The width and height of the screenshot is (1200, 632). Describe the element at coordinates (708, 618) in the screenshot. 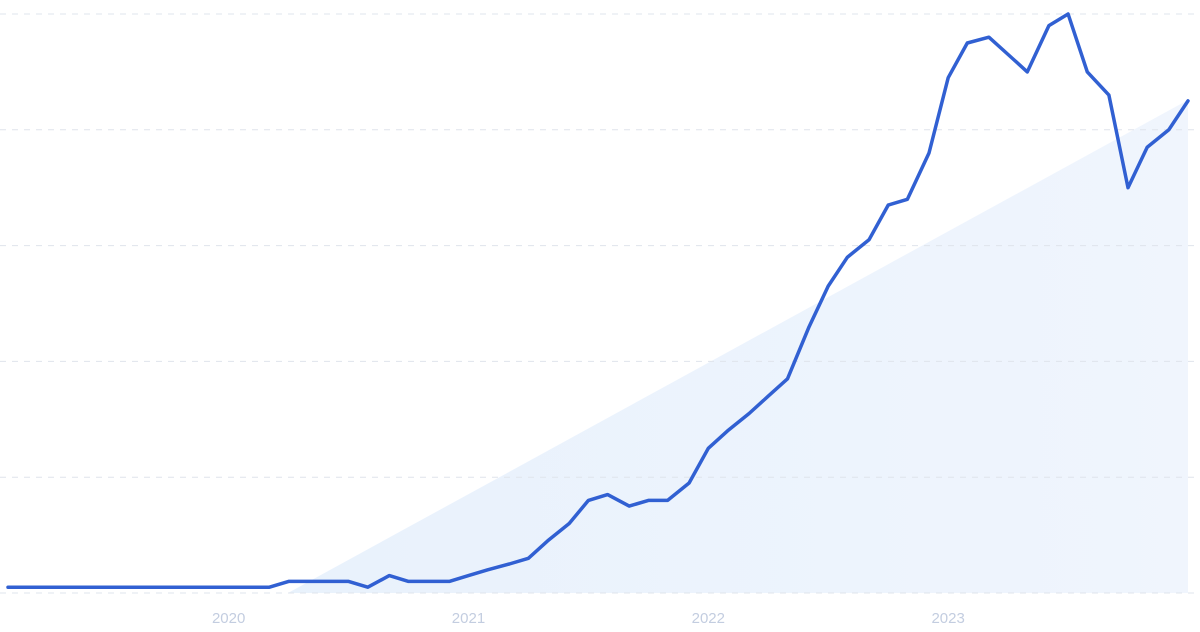

I see `x-tick-label: 2022` at that location.